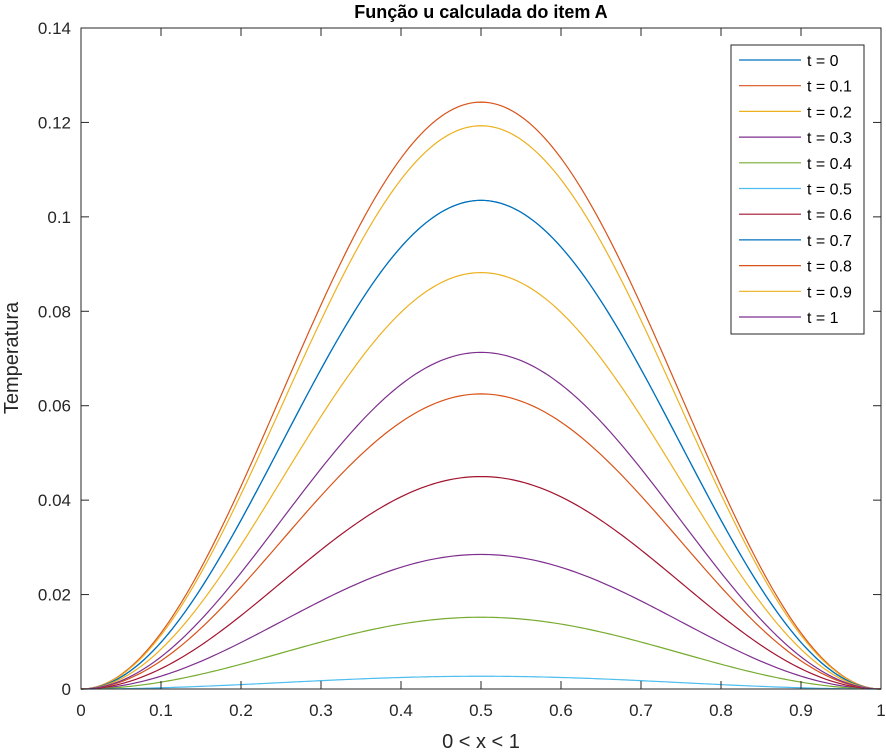 This screenshot has width=886, height=752. Describe the element at coordinates (829, 87) in the screenshot. I see `legend-label: t = 0.1` at that location.